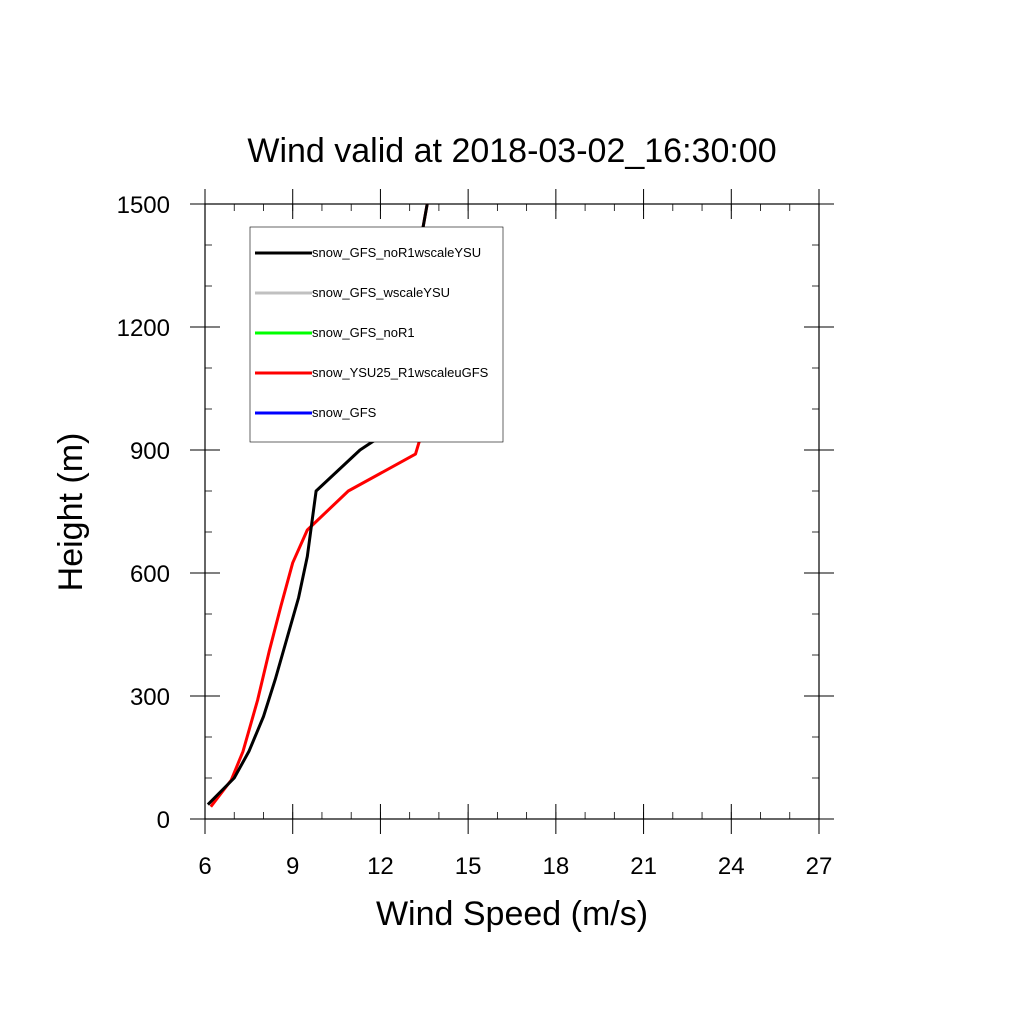 This screenshot has width=1024, height=1024. Describe the element at coordinates (381, 292) in the screenshot. I see `legend-label: snow_GFS_wscaleYSU` at that location.